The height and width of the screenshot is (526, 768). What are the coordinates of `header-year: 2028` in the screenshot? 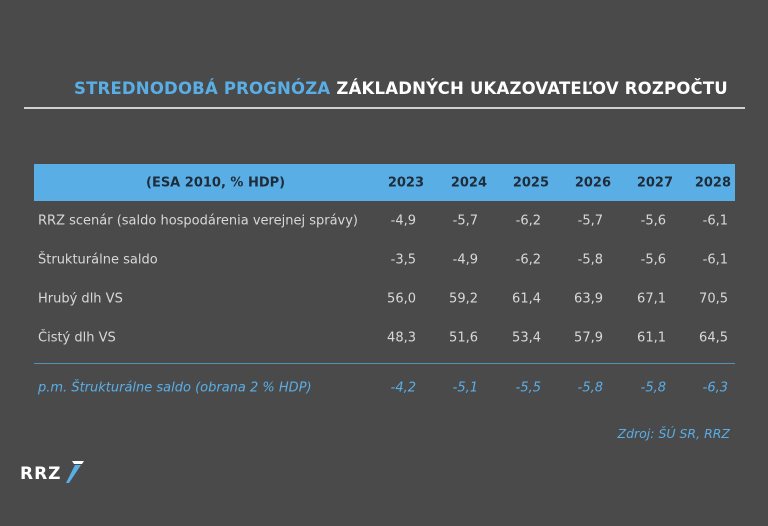 It's located at (712, 182).